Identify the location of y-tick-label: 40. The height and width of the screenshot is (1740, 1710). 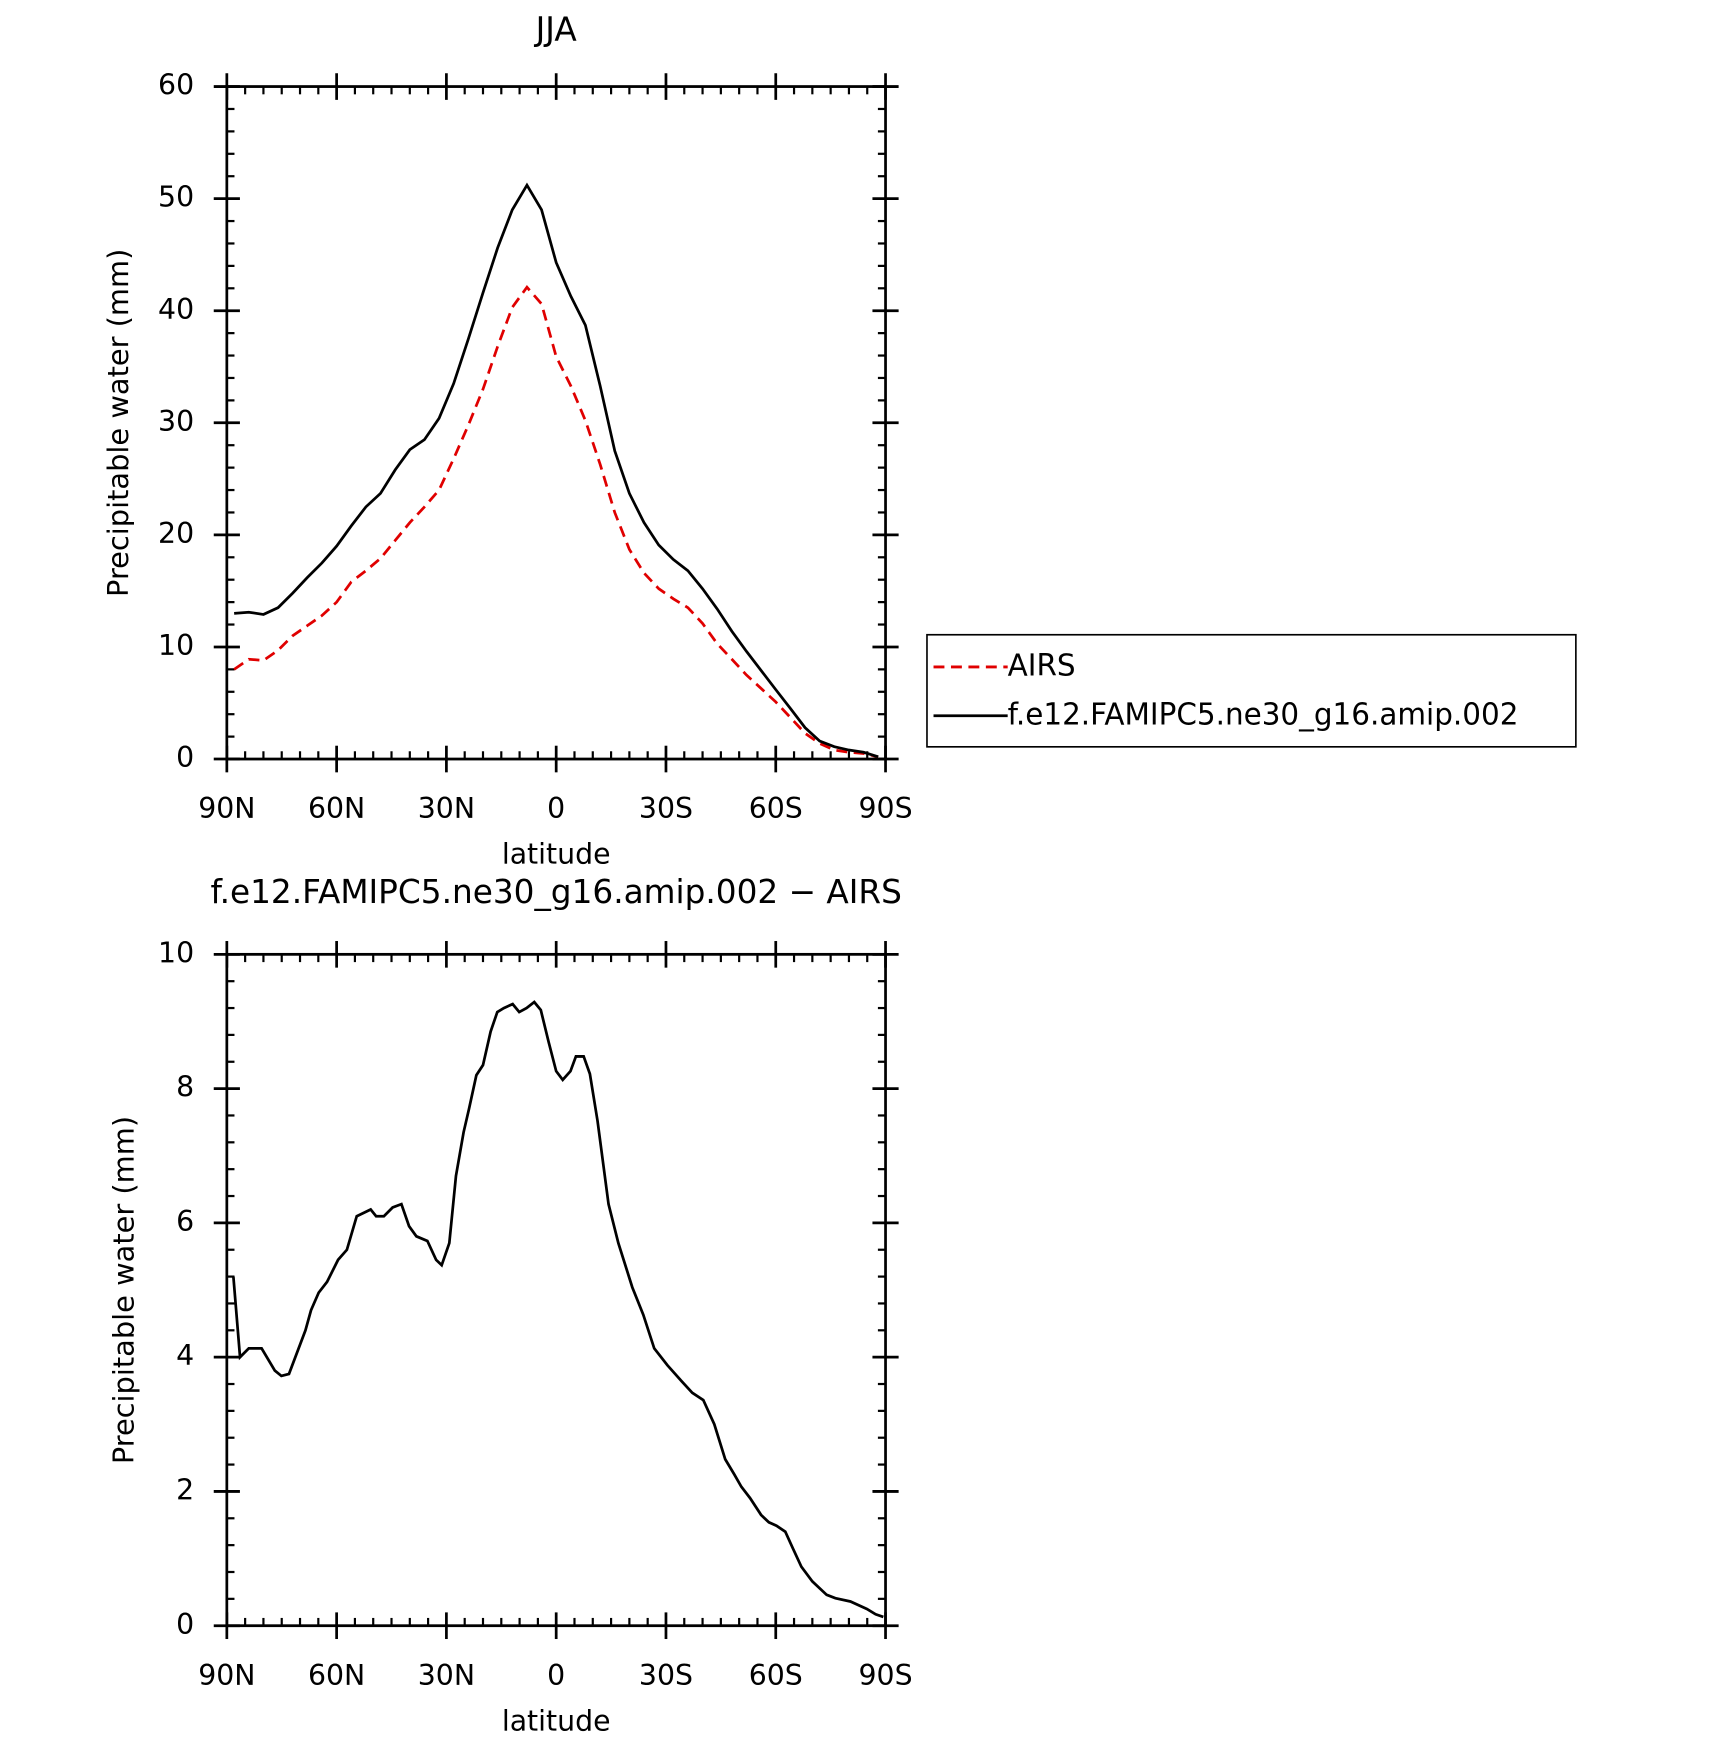
(176, 309).